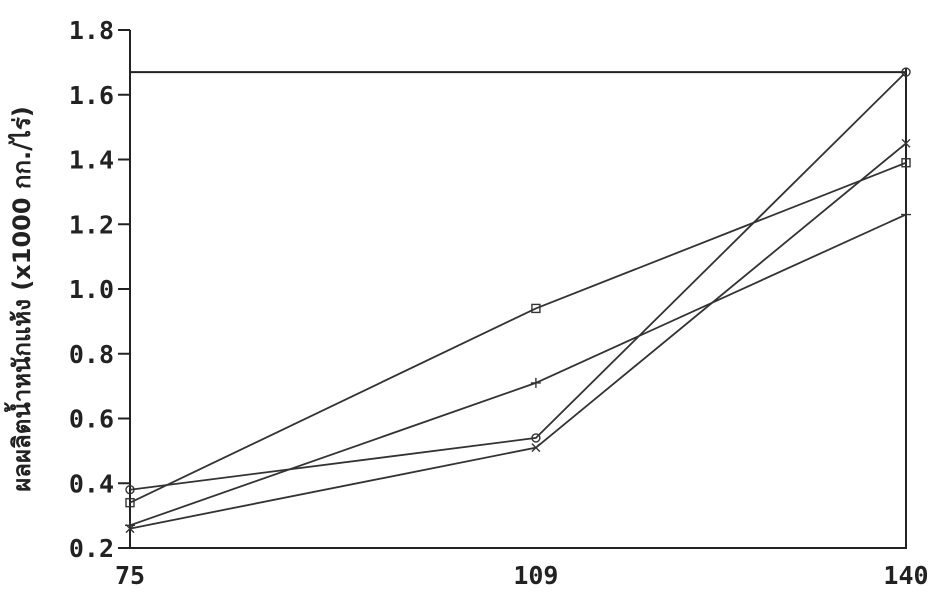 The width and height of the screenshot is (938, 608). I want to click on y-tick-label: 1.2, so click(91, 224).